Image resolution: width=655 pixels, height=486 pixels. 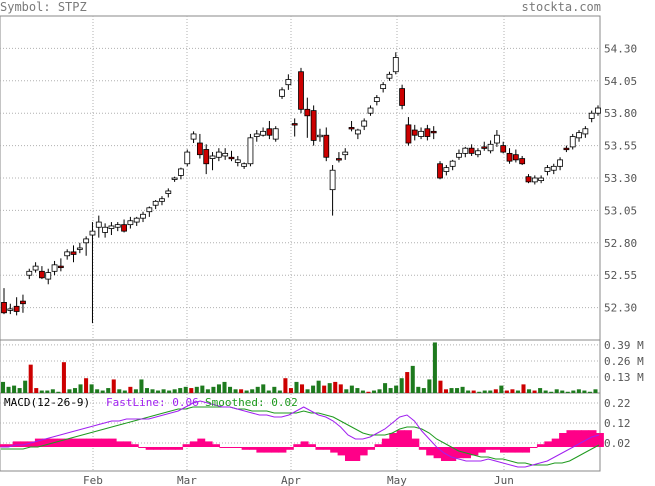 What do you see at coordinates (132, 402) in the screenshot?
I see `fastline-name: FastLine` at bounding box center [132, 402].